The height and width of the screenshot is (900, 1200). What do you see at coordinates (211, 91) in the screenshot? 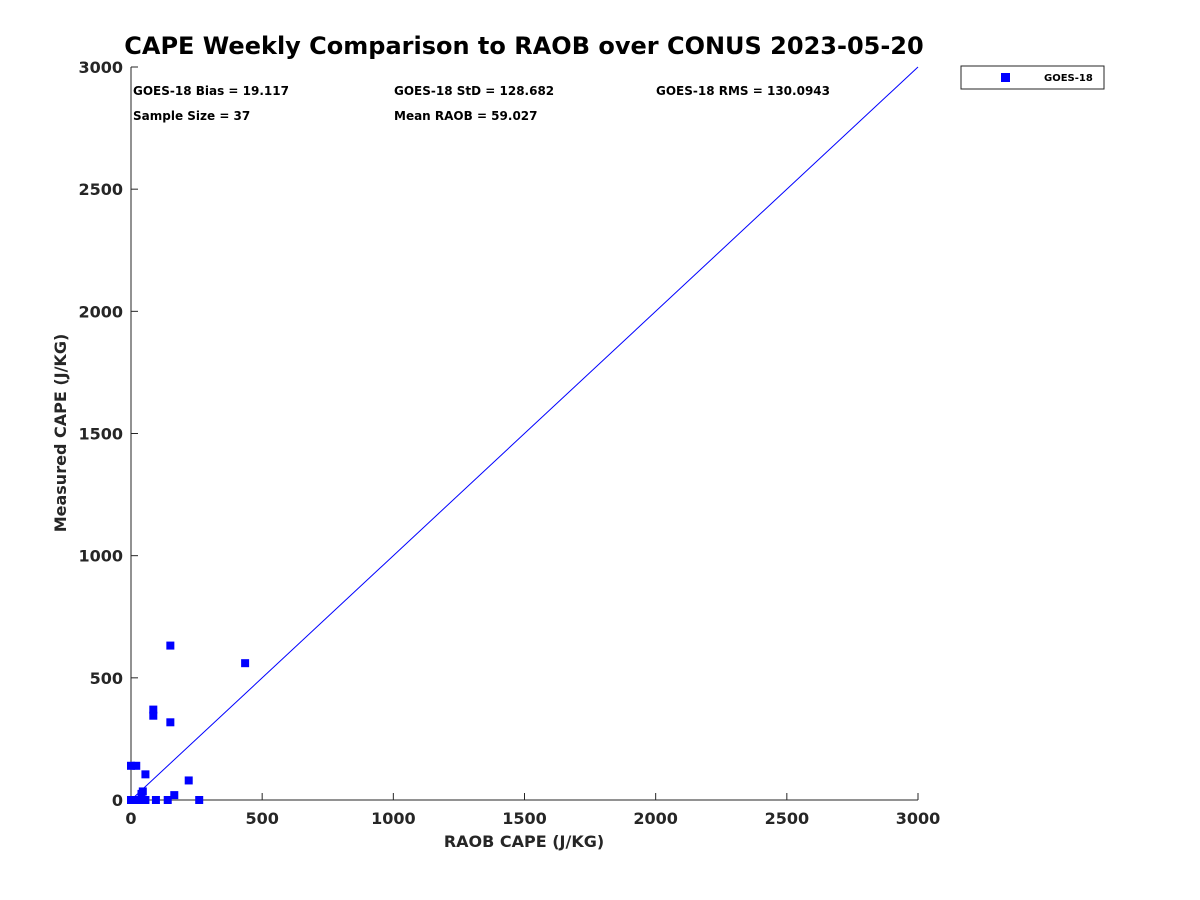
I see `stat-bias: GOES-18 Bias = 19.117` at bounding box center [211, 91].